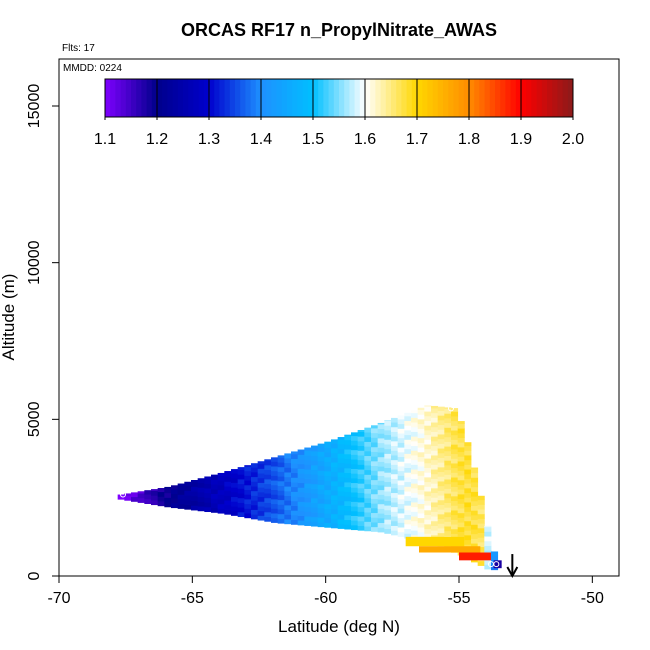 This screenshot has height=650, width=650. Describe the element at coordinates (42, 332) in the screenshot. I see `y-axis: 0 5000 10000 15000` at that location.